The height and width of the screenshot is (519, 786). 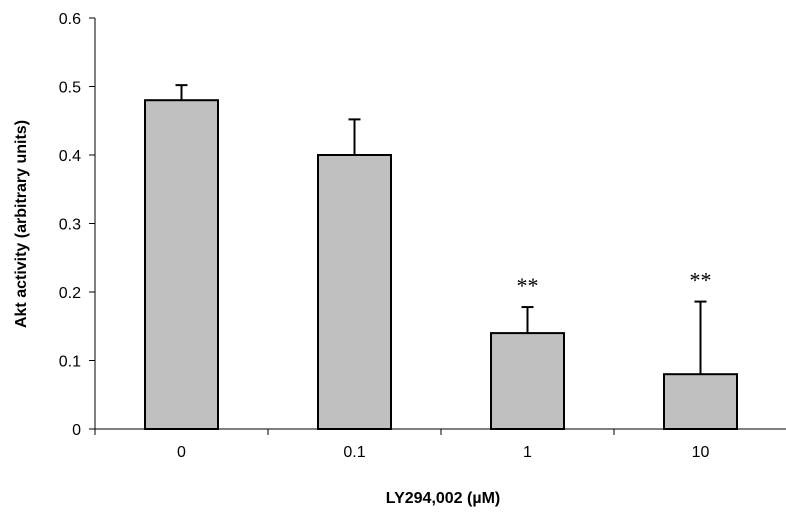 I want to click on x-tick-label: 0.1, so click(x=354, y=452).